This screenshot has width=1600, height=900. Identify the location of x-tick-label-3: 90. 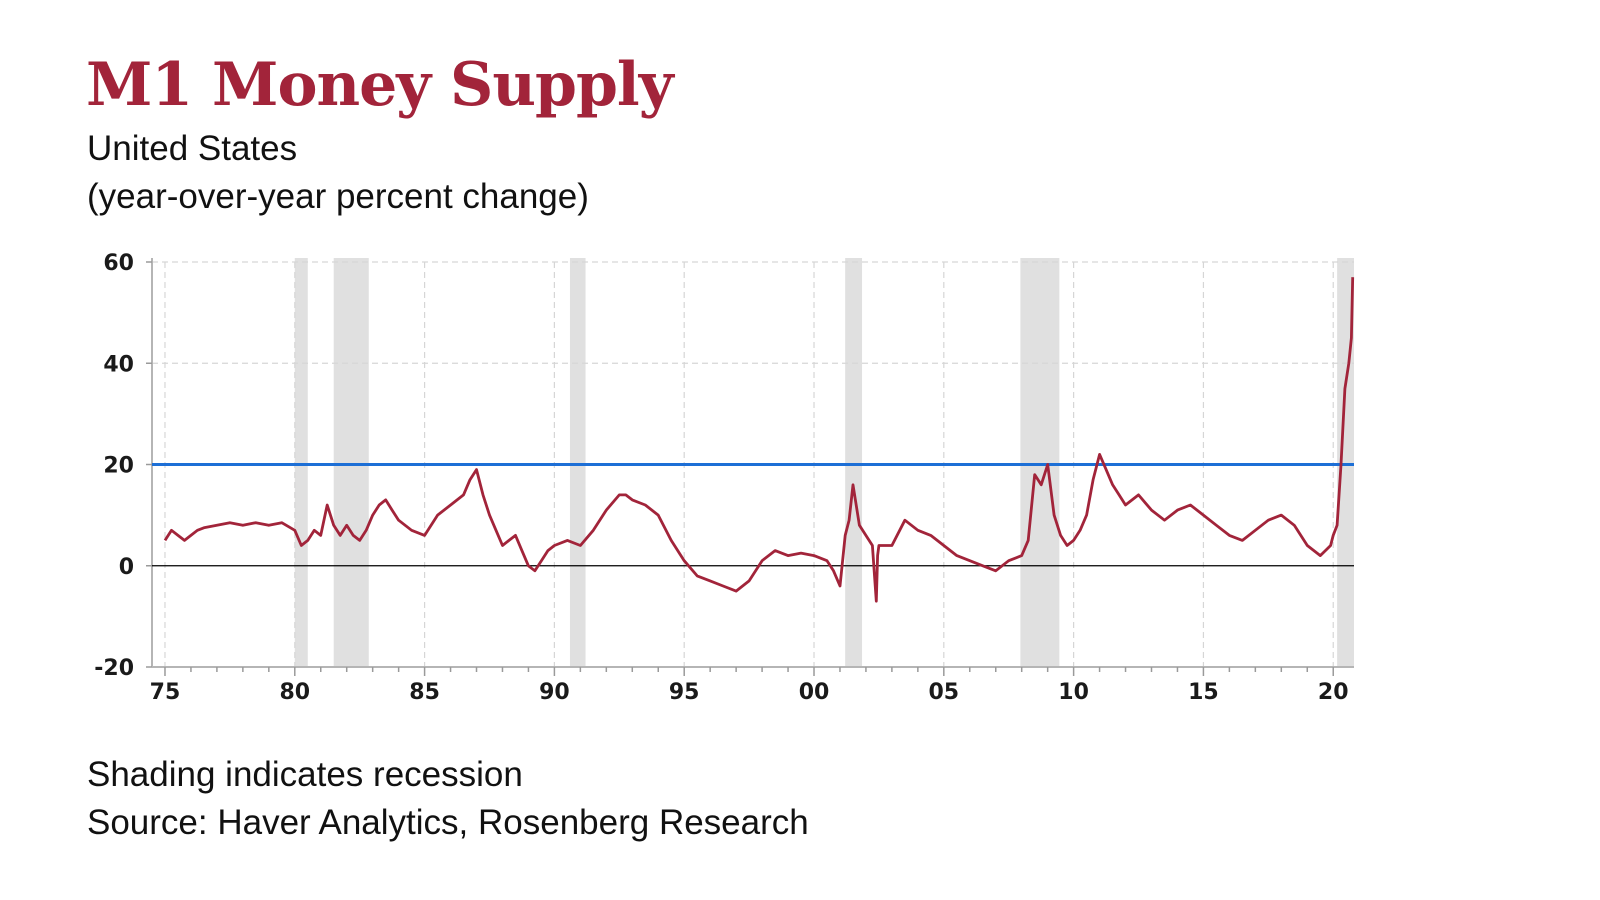
(554, 692).